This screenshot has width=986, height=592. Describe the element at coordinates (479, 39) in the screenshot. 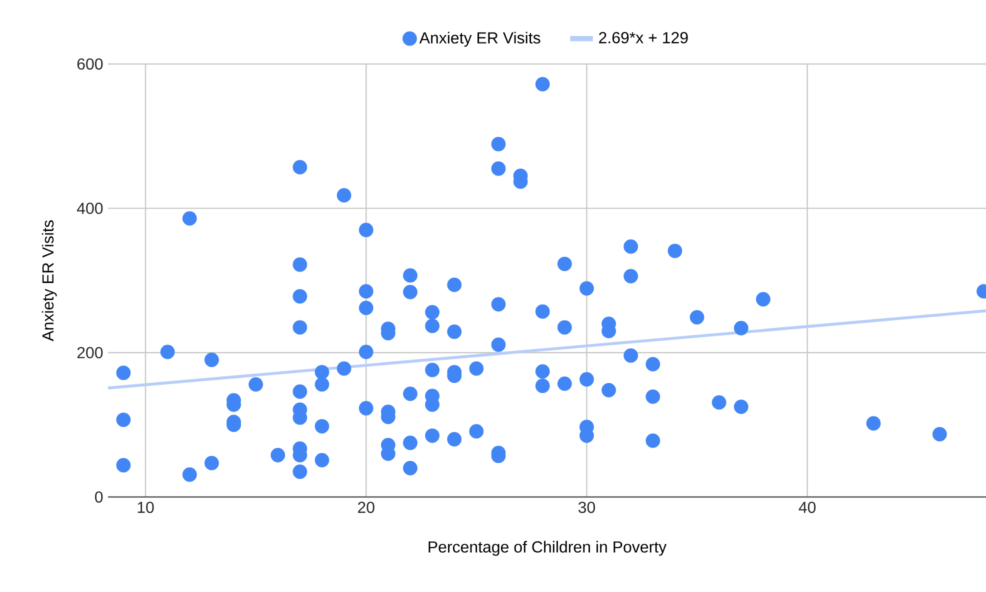

I see `legend-label: Anxiety ER Visits` at that location.